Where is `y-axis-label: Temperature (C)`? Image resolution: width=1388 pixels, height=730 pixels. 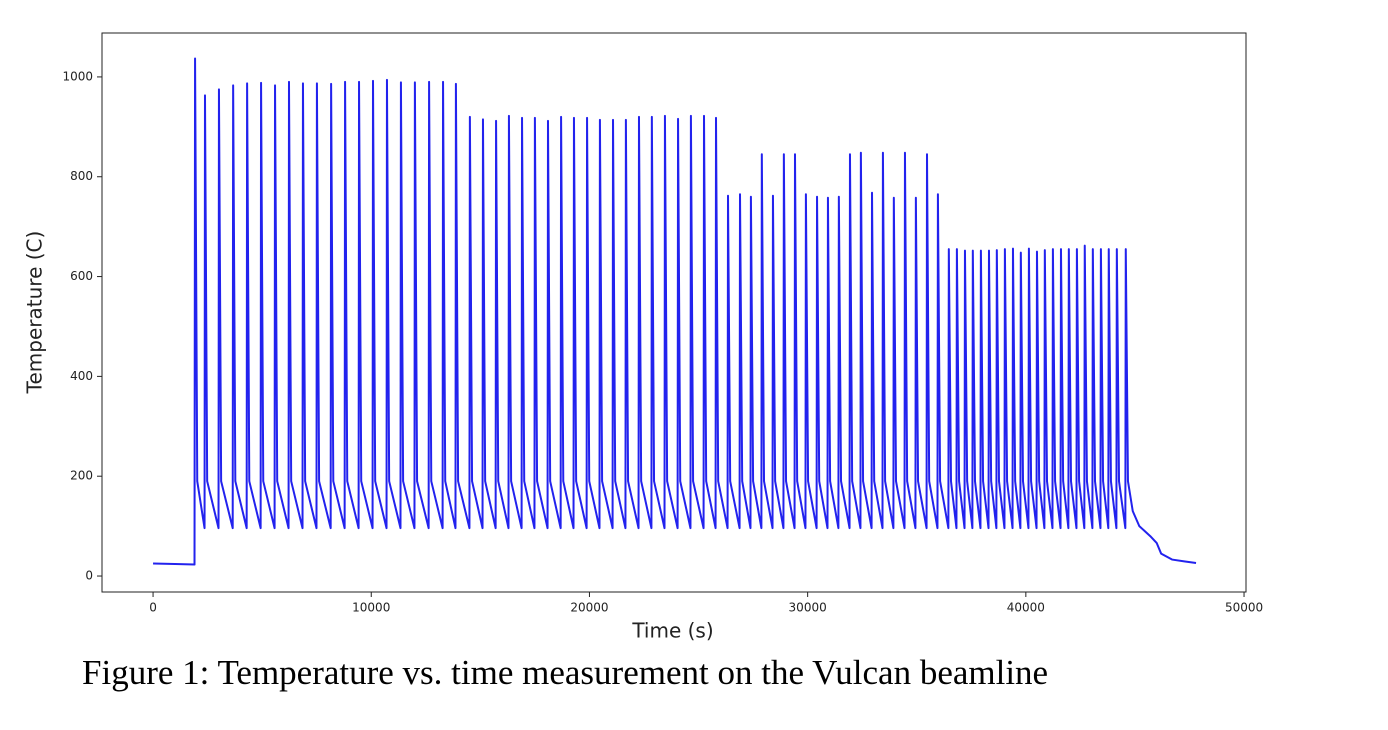
y-axis-label: Temperature (C) is located at coordinates (35, 313).